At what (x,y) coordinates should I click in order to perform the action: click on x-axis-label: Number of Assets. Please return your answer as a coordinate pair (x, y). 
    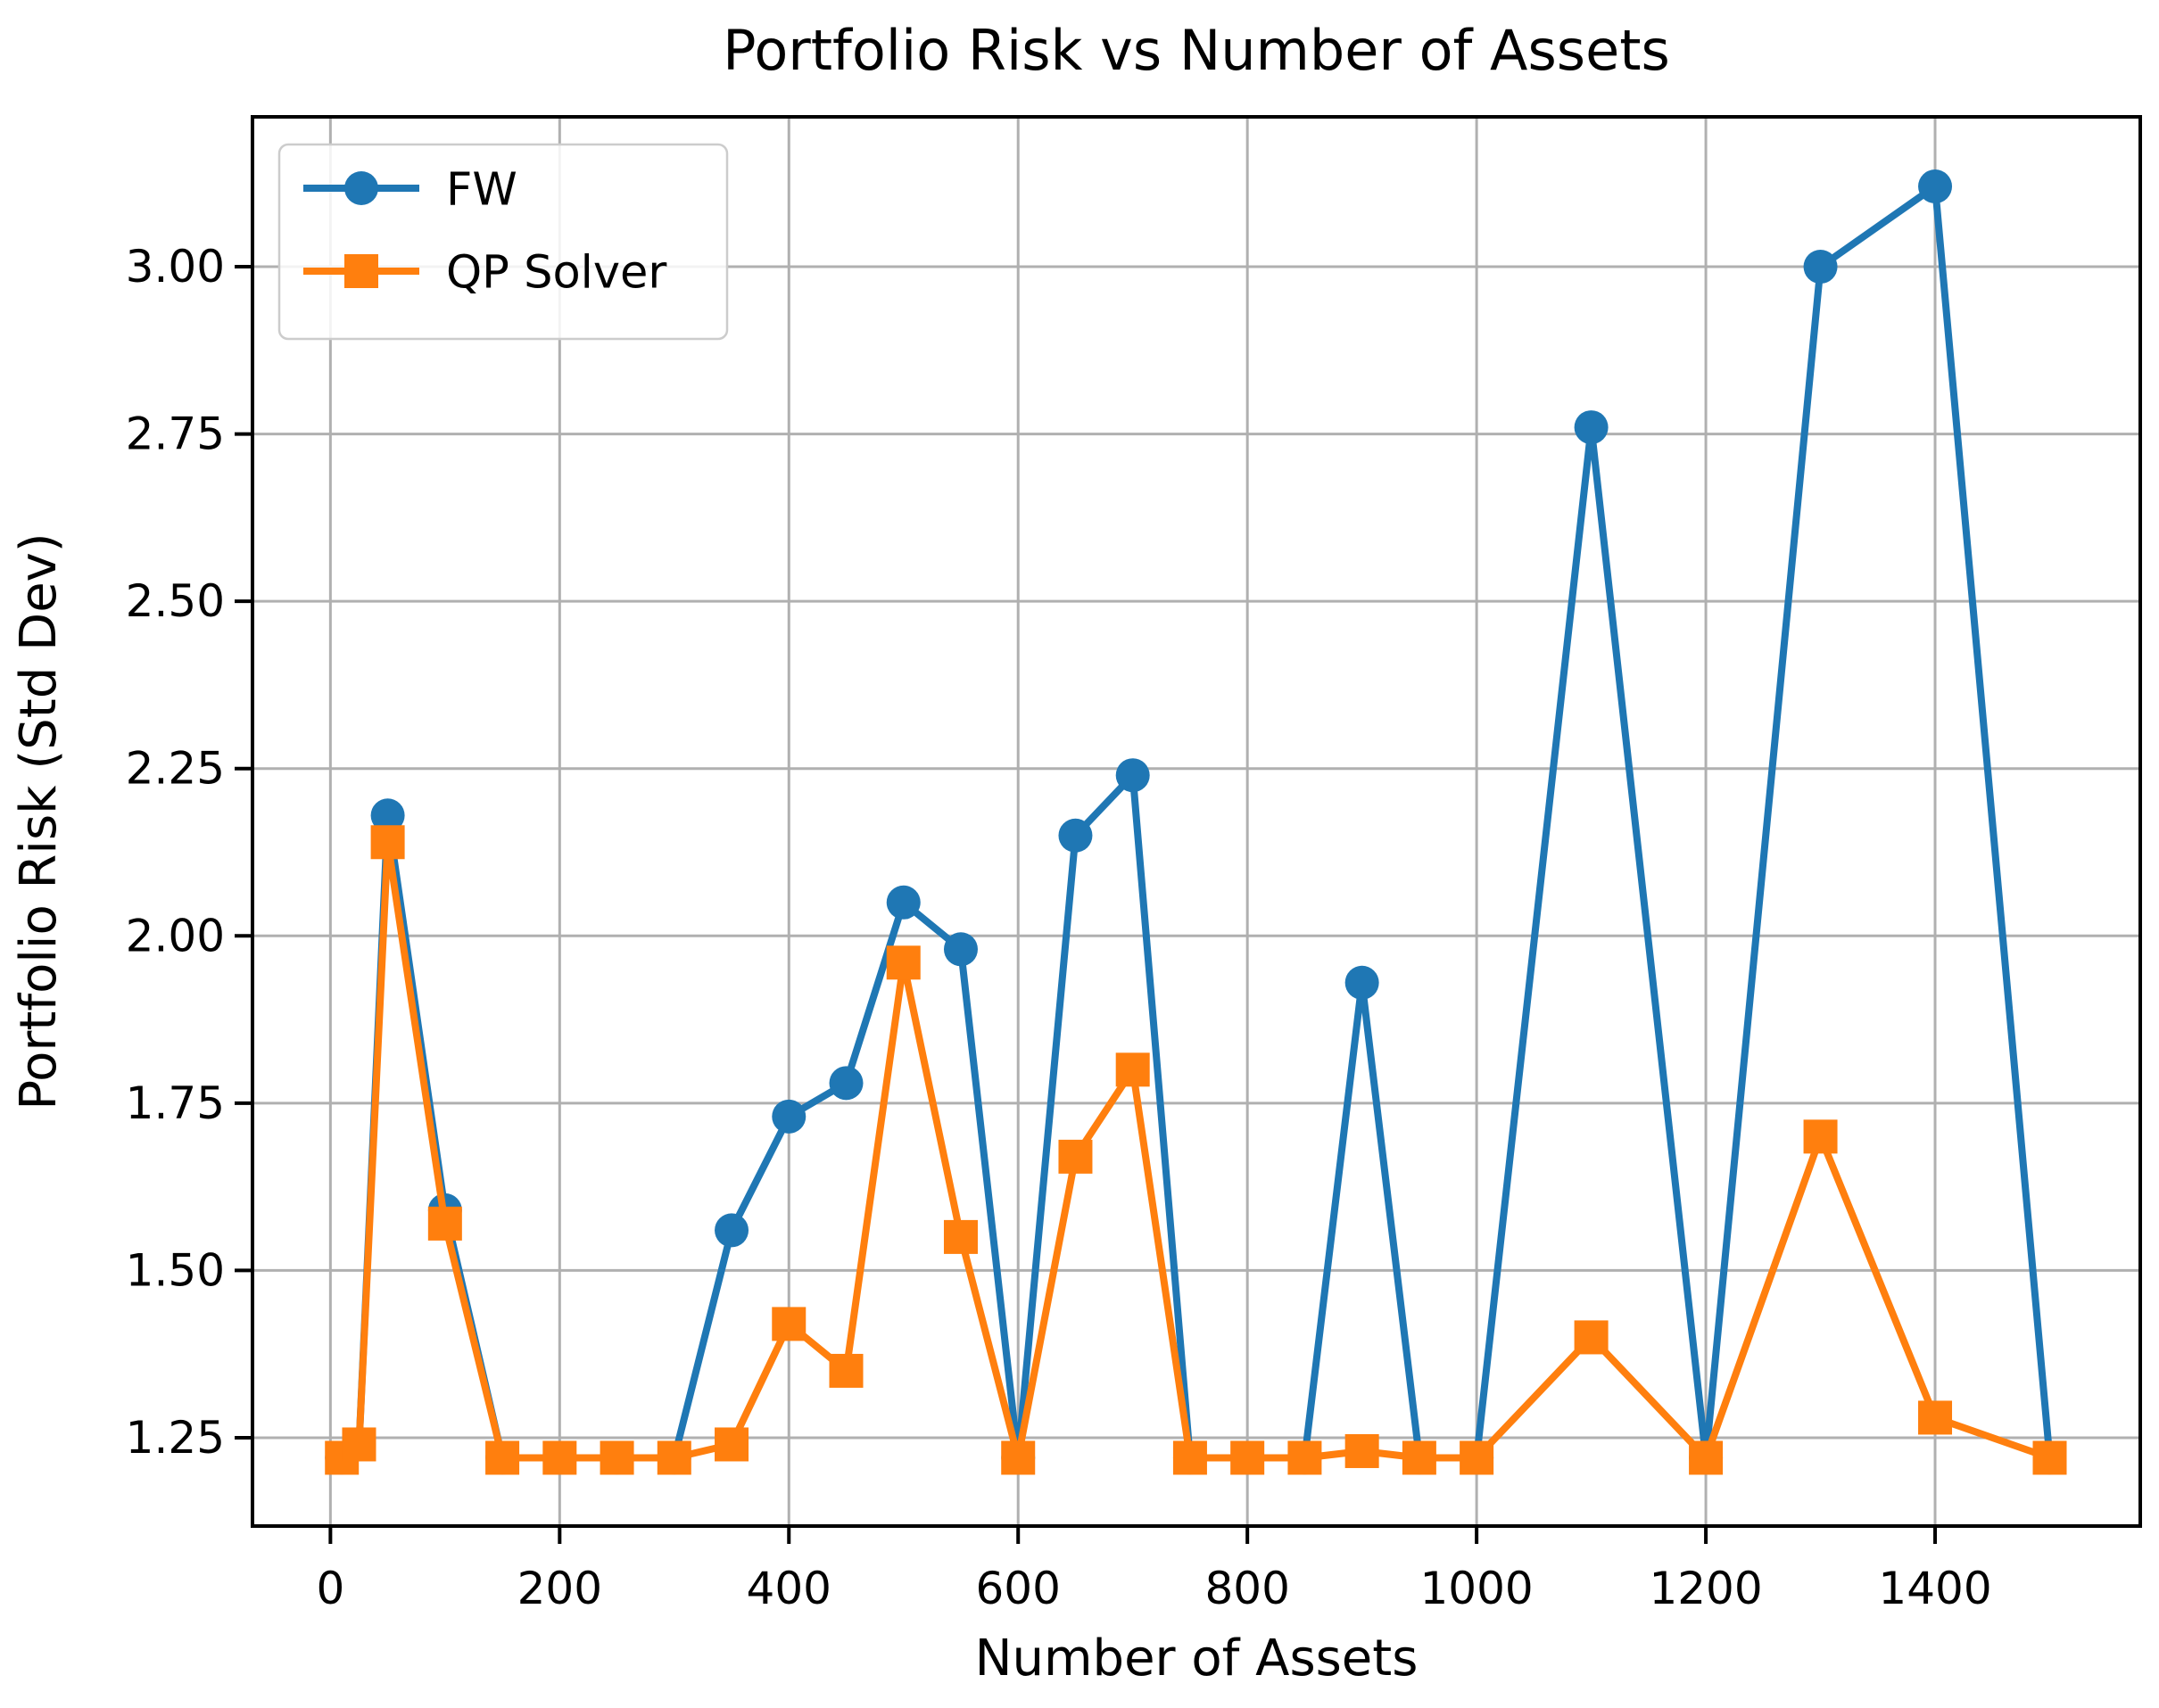
    Looking at the image, I should click on (1197, 1659).